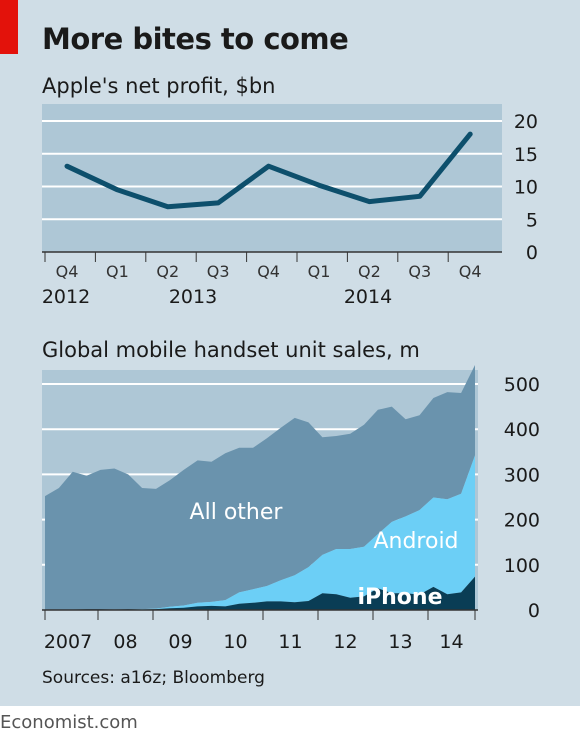 The height and width of the screenshot is (742, 580). What do you see at coordinates (9, 27) in the screenshot?
I see `red-tag-logo` at bounding box center [9, 27].